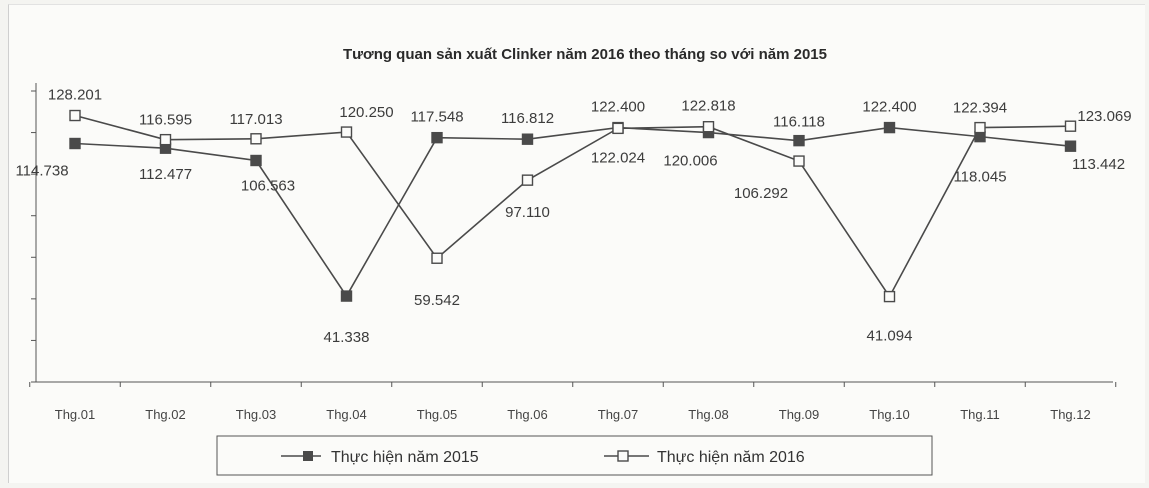  I want to click on data-label-0: 120.006, so click(690, 161).